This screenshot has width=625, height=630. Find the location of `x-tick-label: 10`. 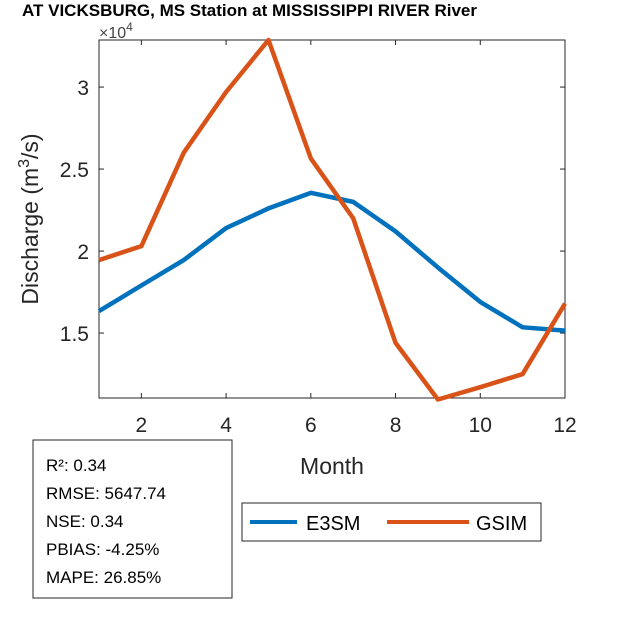

x-tick-label: 10 is located at coordinates (480, 425).